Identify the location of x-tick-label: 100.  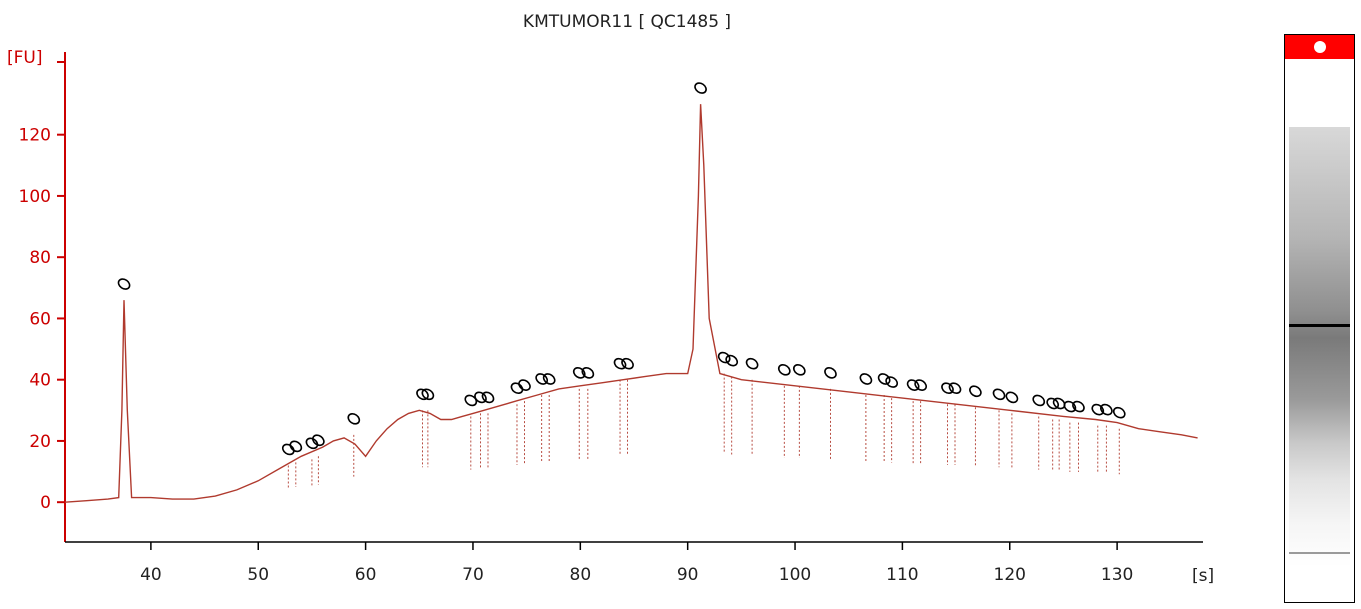
(795, 575).